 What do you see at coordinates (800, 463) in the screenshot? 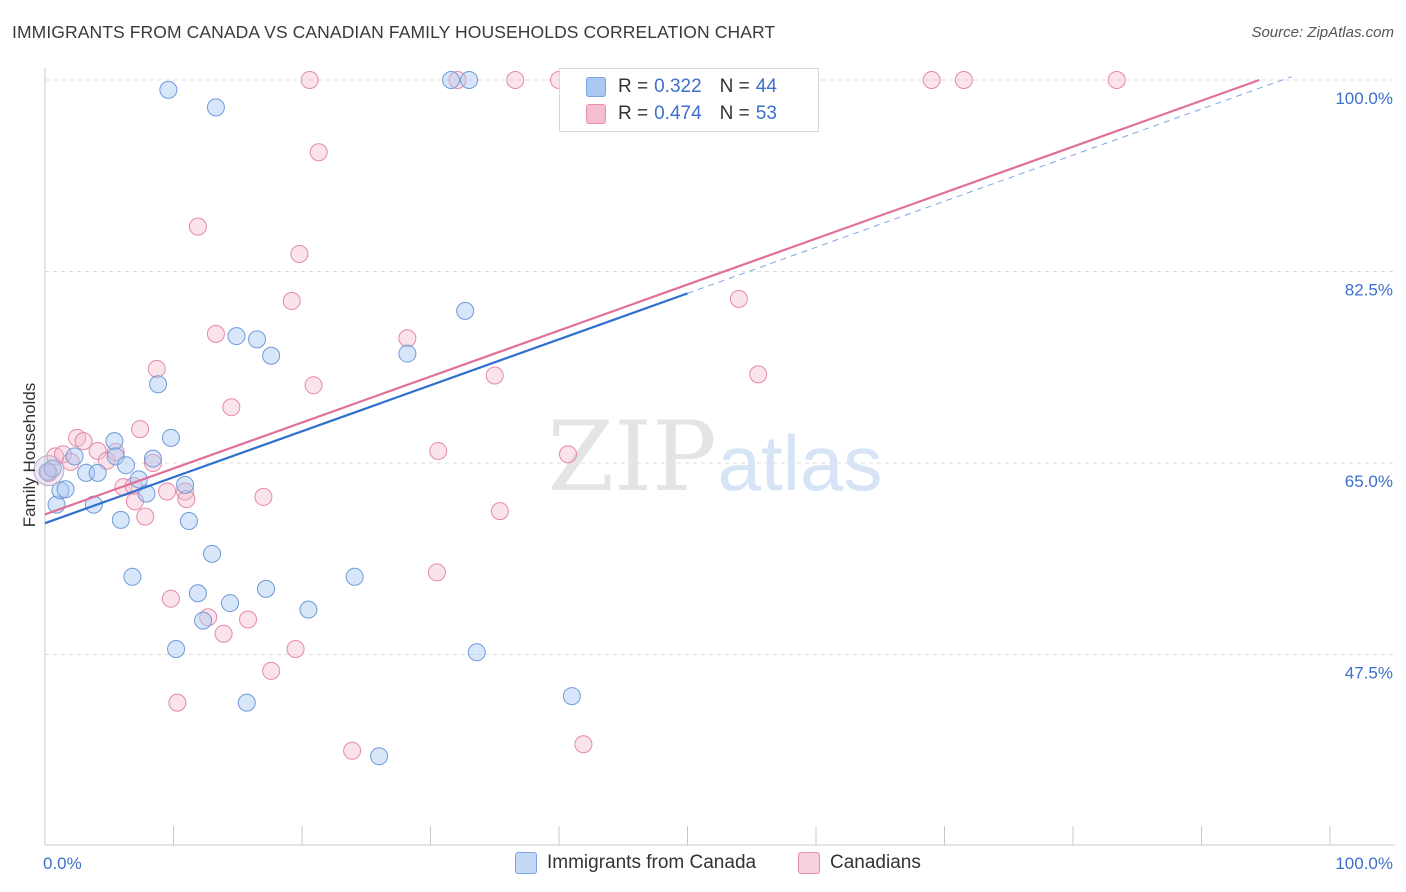
I see `watermark-atlas: atlas` at bounding box center [800, 463].